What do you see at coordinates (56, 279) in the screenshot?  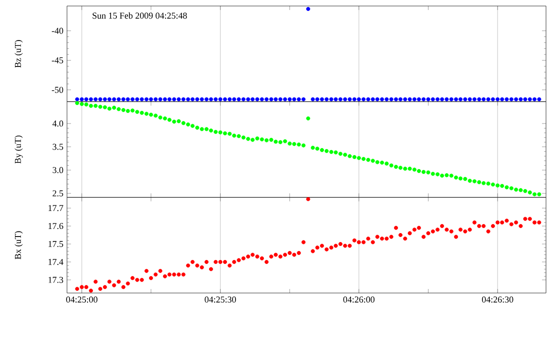 I see `y-tick-label: 17.3` at bounding box center [56, 279].